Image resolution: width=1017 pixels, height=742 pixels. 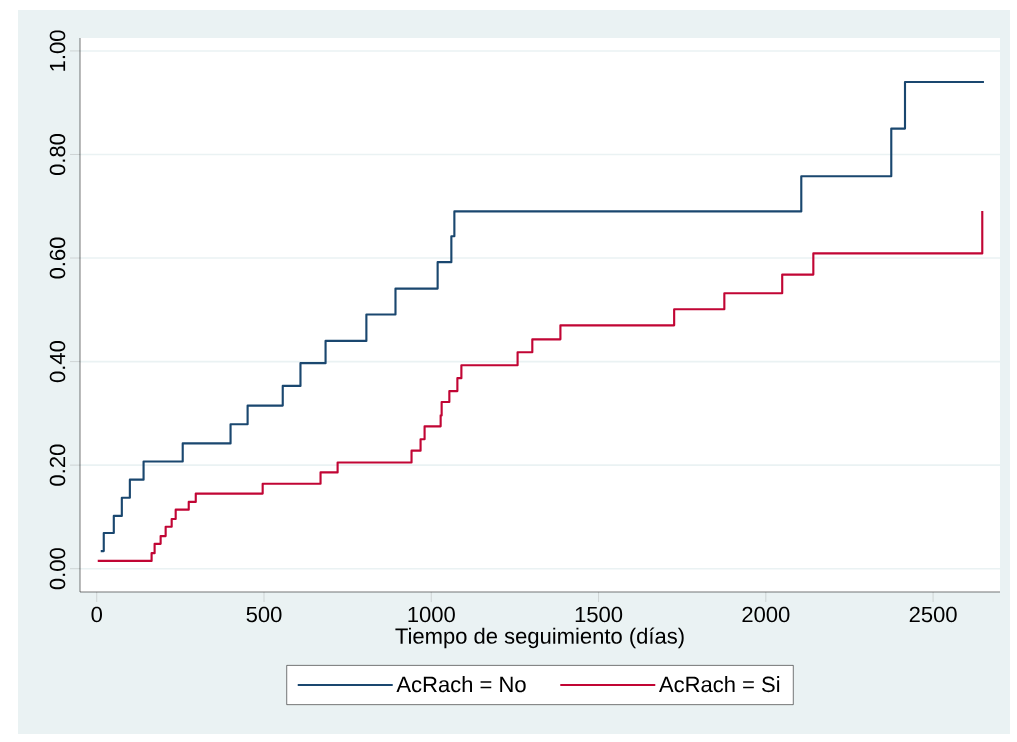 What do you see at coordinates (96, 614) in the screenshot?
I see `x-tick-label: 0` at bounding box center [96, 614].